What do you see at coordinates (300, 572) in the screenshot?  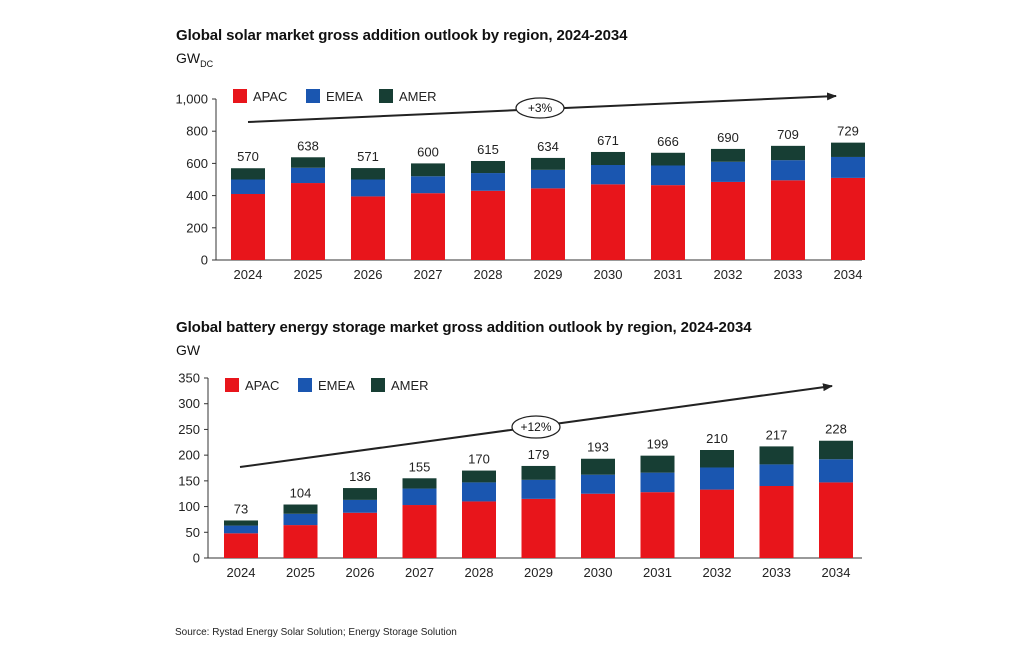 I see `x-tick-label: 2025` at bounding box center [300, 572].